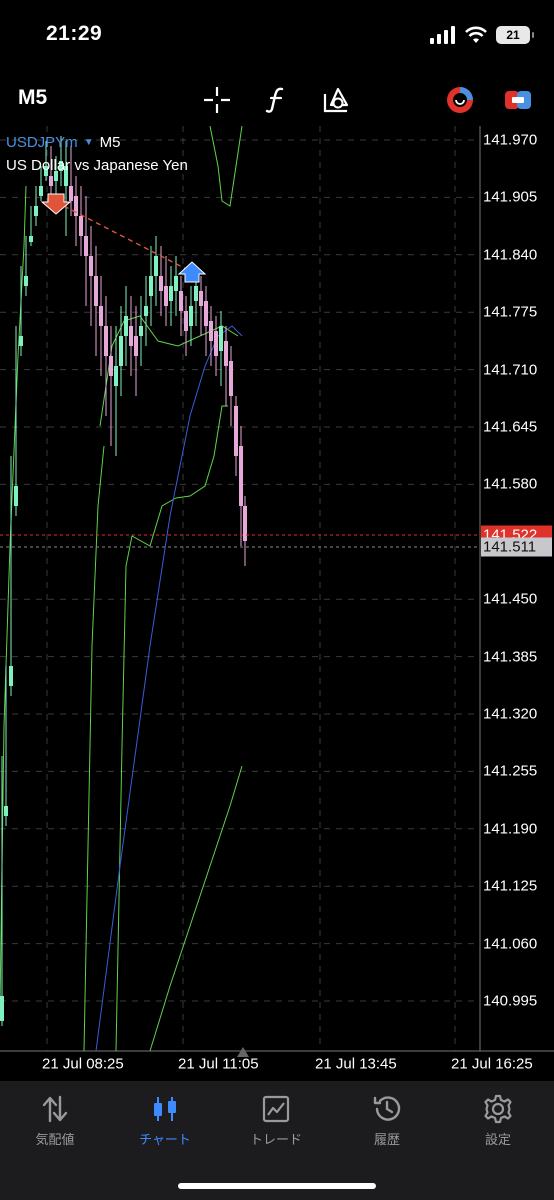 This screenshot has width=554, height=1200. Describe the element at coordinates (460, 100) in the screenshot. I see `account-icon` at that location.